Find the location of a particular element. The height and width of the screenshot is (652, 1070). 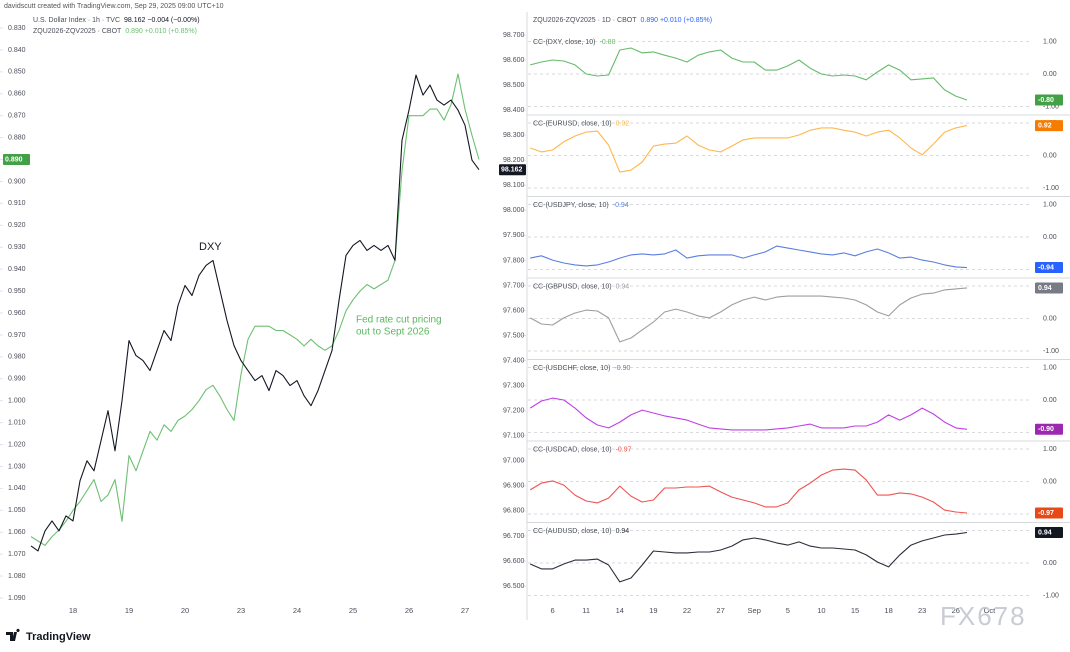

y2-tick-label: 97.200 is located at coordinates (514, 411).